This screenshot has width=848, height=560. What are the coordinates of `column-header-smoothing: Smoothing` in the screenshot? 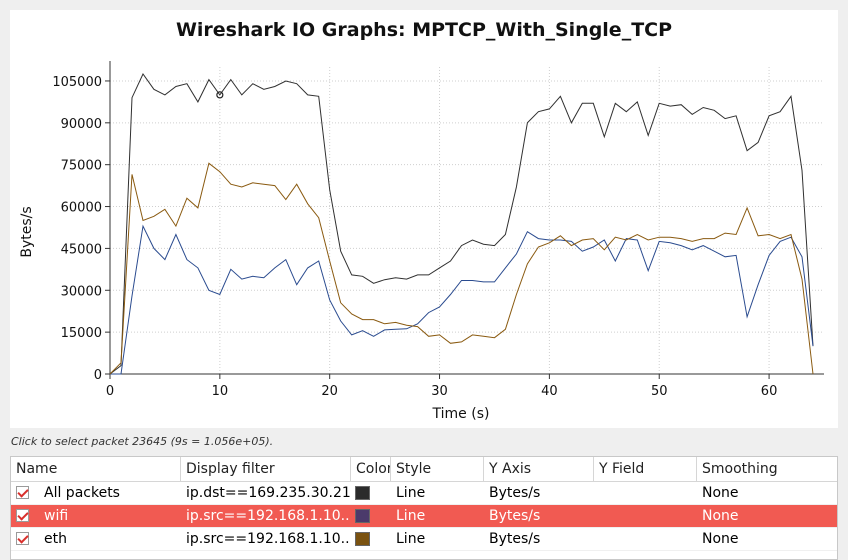 It's located at (740, 469).